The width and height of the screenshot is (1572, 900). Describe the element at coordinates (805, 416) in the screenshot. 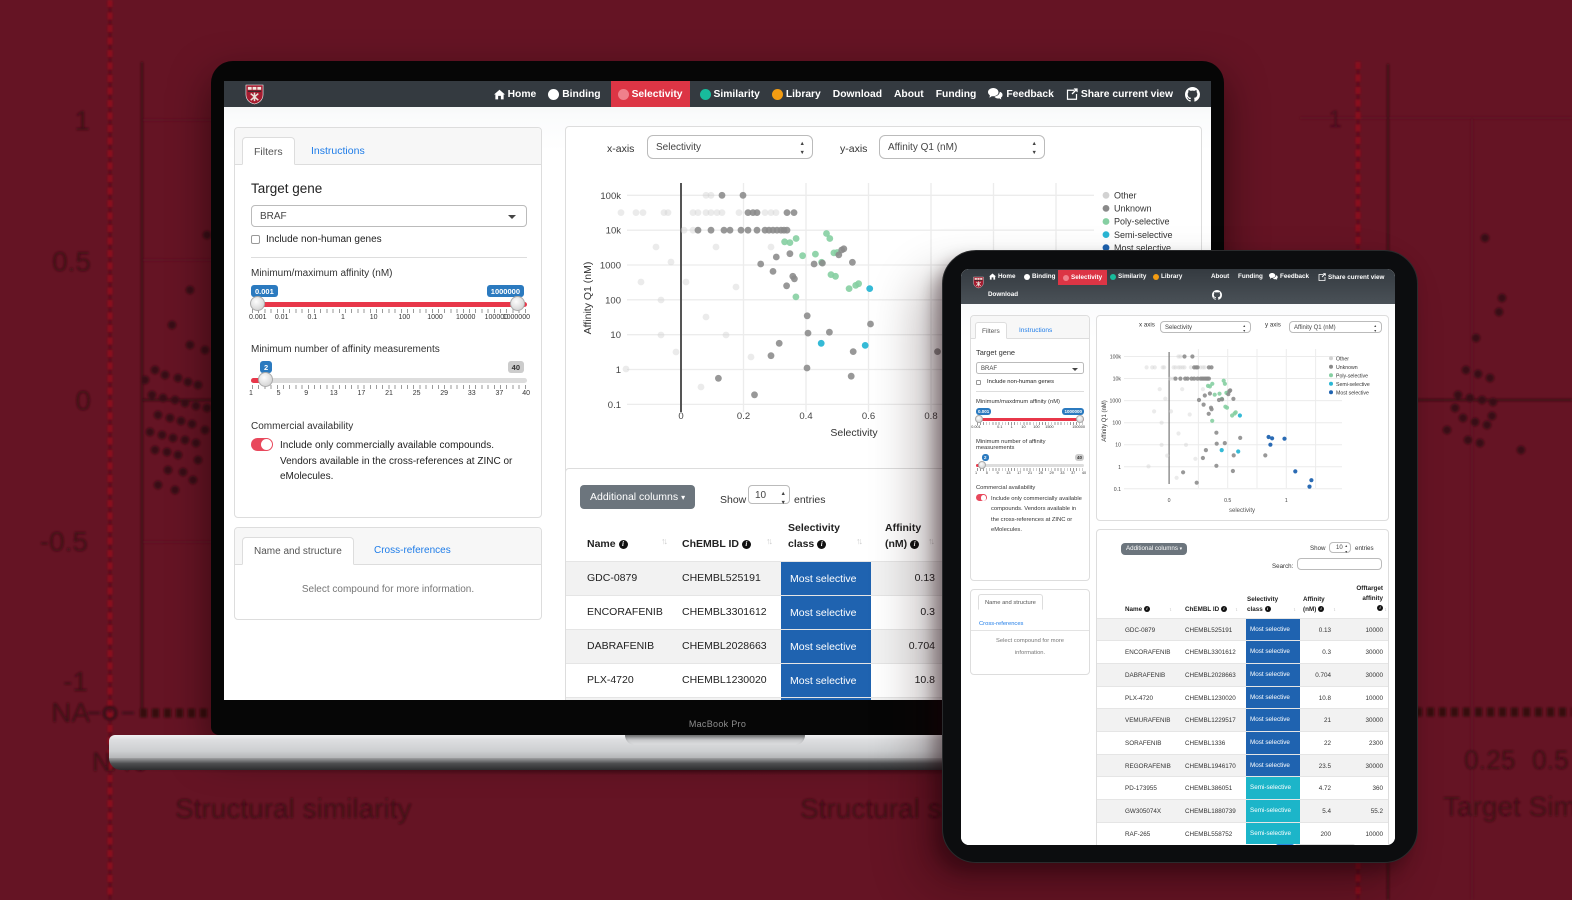

I see `svg-text: 0.4` at that location.